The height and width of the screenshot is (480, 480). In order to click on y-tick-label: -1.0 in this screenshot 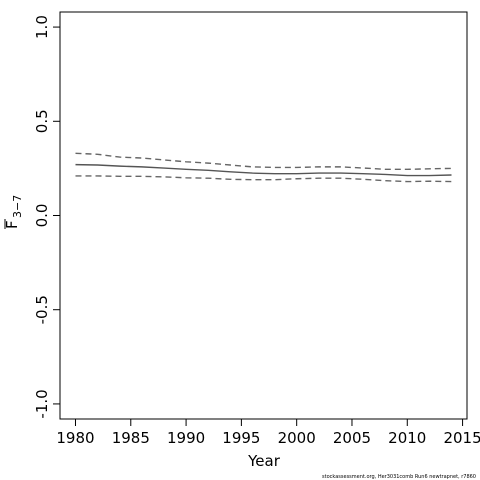, I will do `click(42, 403)`.